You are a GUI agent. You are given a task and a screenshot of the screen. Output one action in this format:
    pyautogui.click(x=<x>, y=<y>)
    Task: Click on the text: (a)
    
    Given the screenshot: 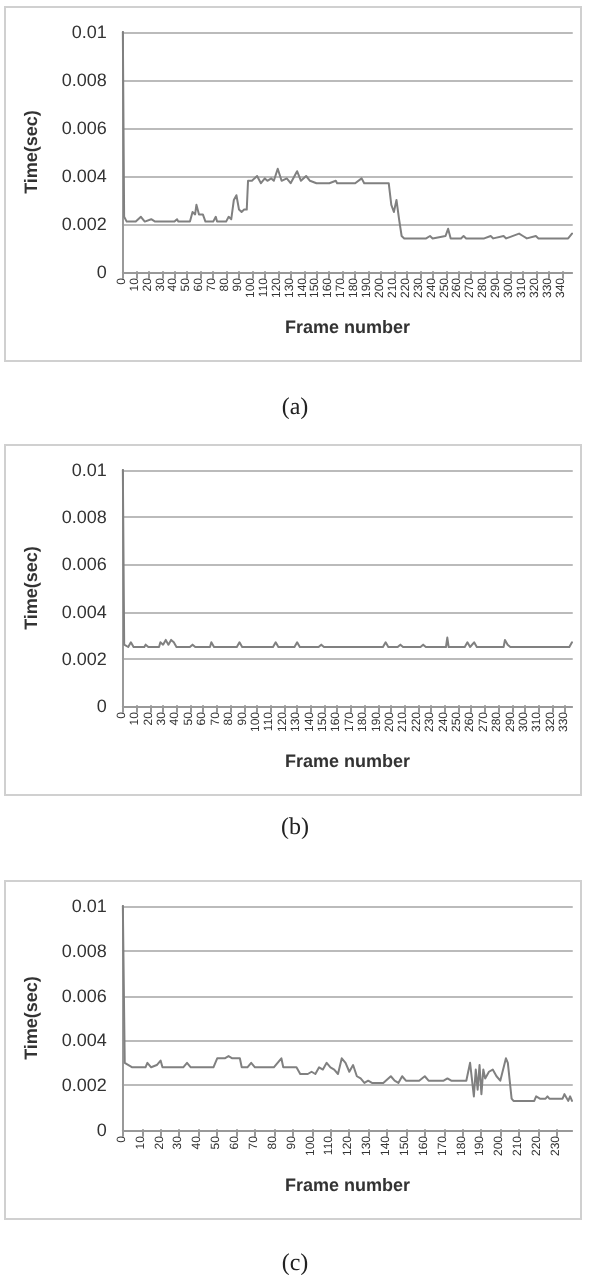 What is the action you would take?
    pyautogui.click(x=295, y=407)
    